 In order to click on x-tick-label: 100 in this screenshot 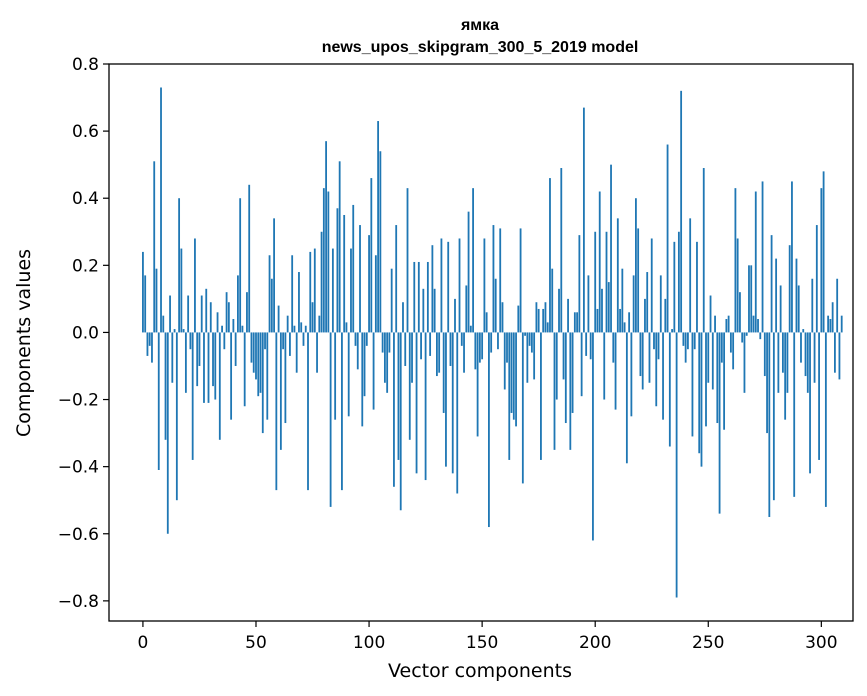, I will do `click(369, 643)`.